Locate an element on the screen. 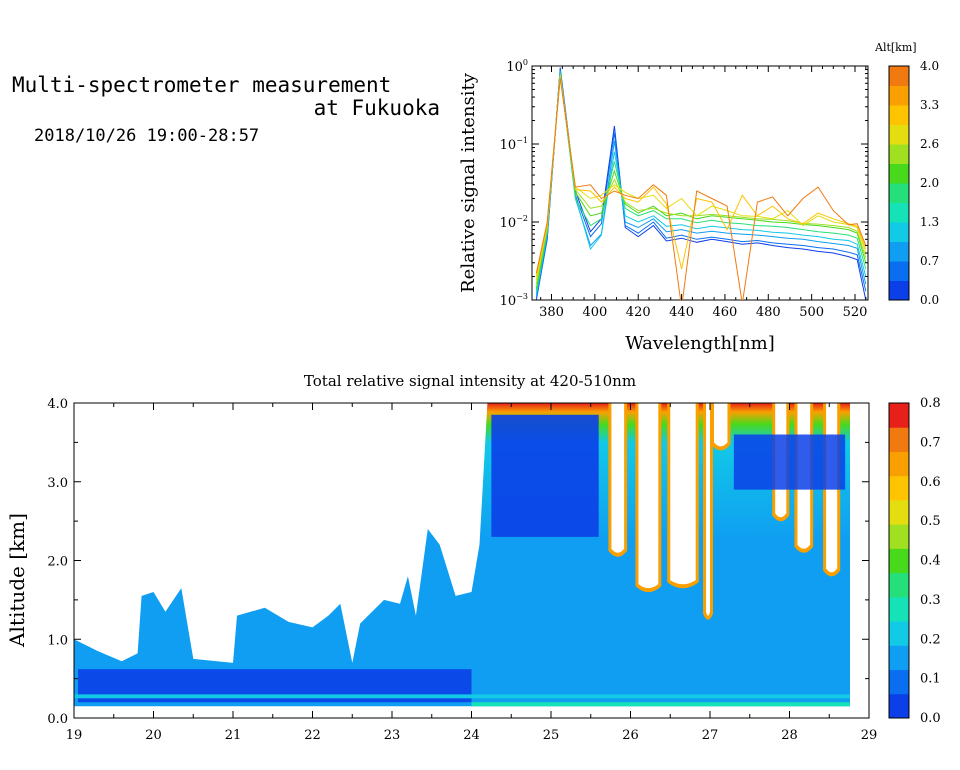 Image resolution: width=960 pixels, height=770 pixels. spectrum-x-tick-label: 500 is located at coordinates (811, 312).